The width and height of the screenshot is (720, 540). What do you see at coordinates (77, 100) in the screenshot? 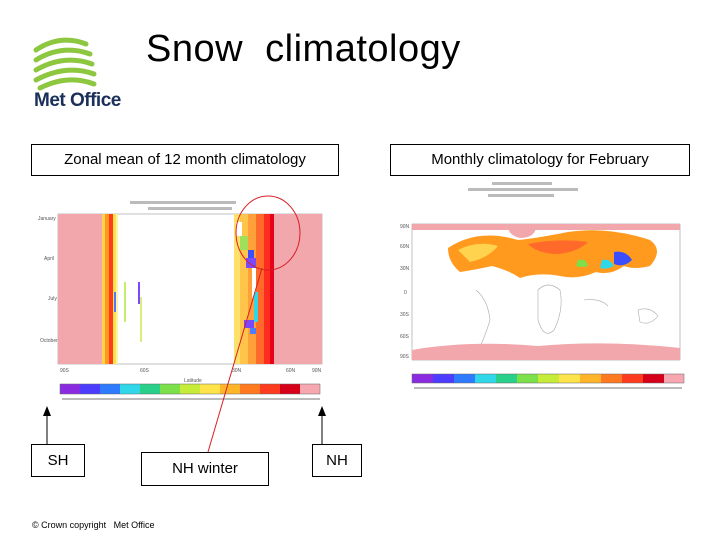
I see `logo-wordmark: Met Office` at bounding box center [77, 100].